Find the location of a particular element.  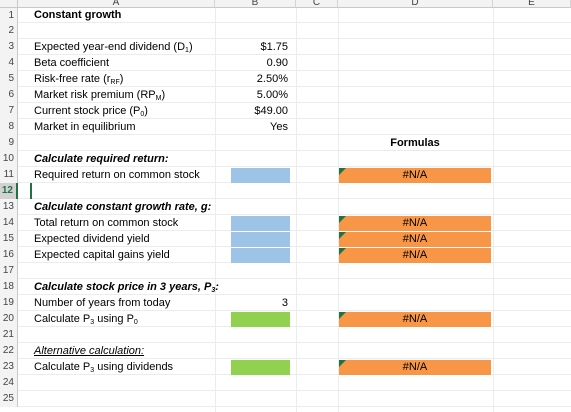

label-cell-a22: Alternative calculation: is located at coordinates (89, 351).